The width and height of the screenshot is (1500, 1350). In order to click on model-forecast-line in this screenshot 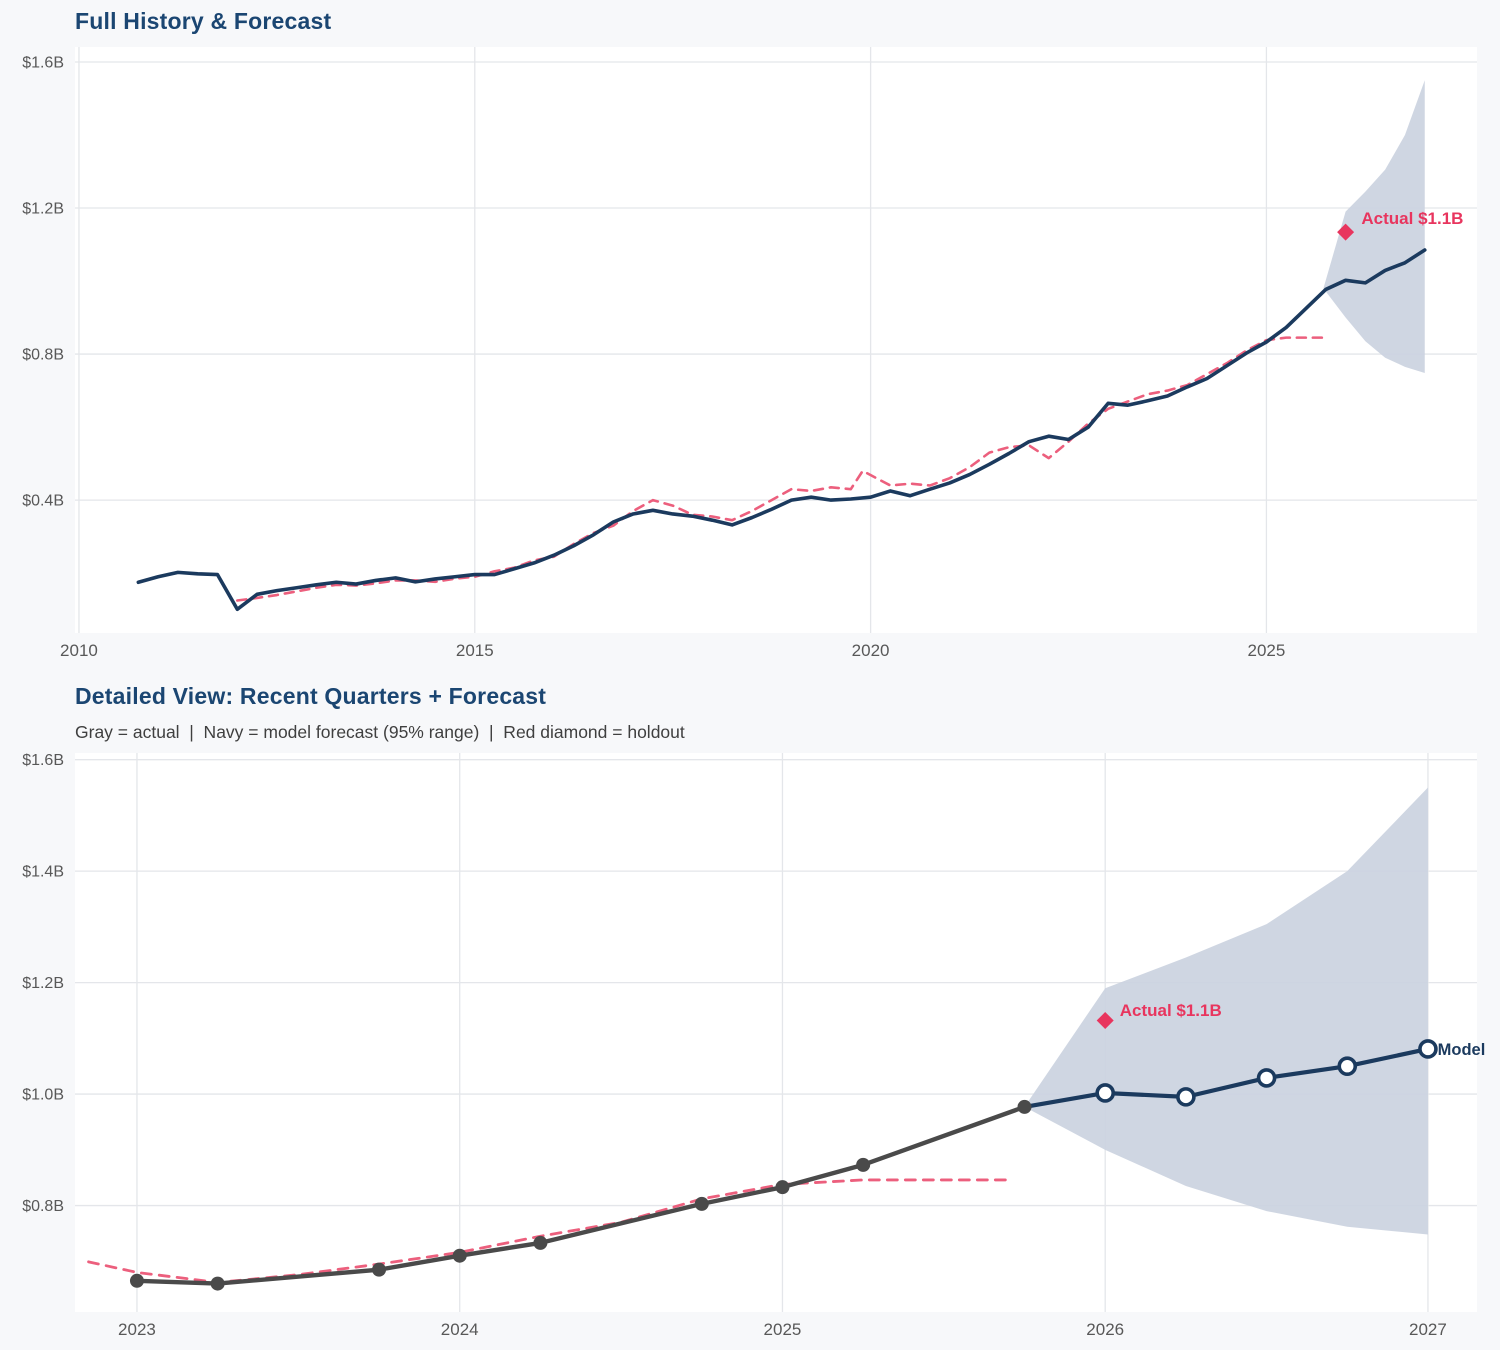, I will do `click(1226, 1078)`.